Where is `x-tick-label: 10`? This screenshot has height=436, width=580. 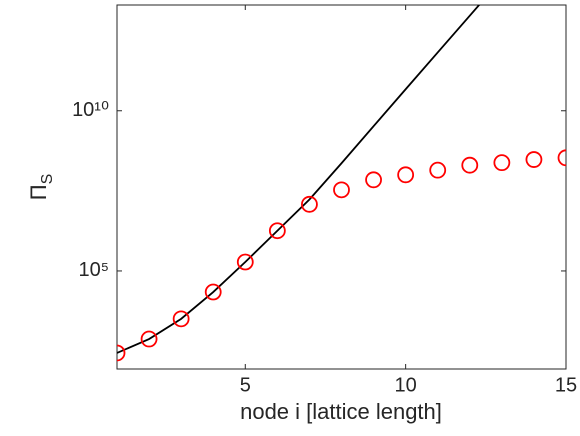 x-tick-label: 10 is located at coordinates (406, 385).